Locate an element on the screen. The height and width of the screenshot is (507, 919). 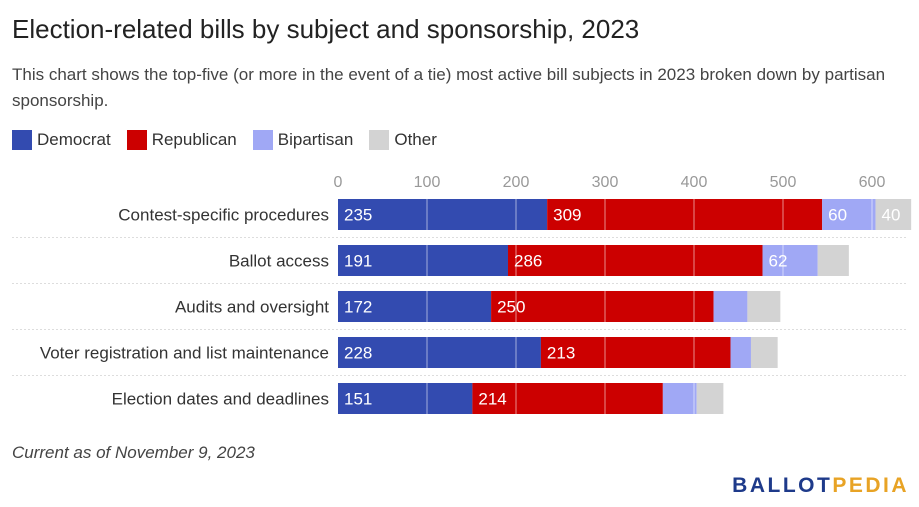
bar-democrat-election-dates-and-deadlines is located at coordinates (405, 398).